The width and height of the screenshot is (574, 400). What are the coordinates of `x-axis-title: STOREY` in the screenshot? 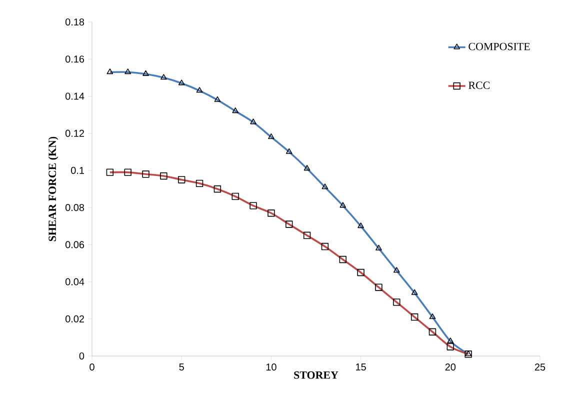 It's located at (316, 375).